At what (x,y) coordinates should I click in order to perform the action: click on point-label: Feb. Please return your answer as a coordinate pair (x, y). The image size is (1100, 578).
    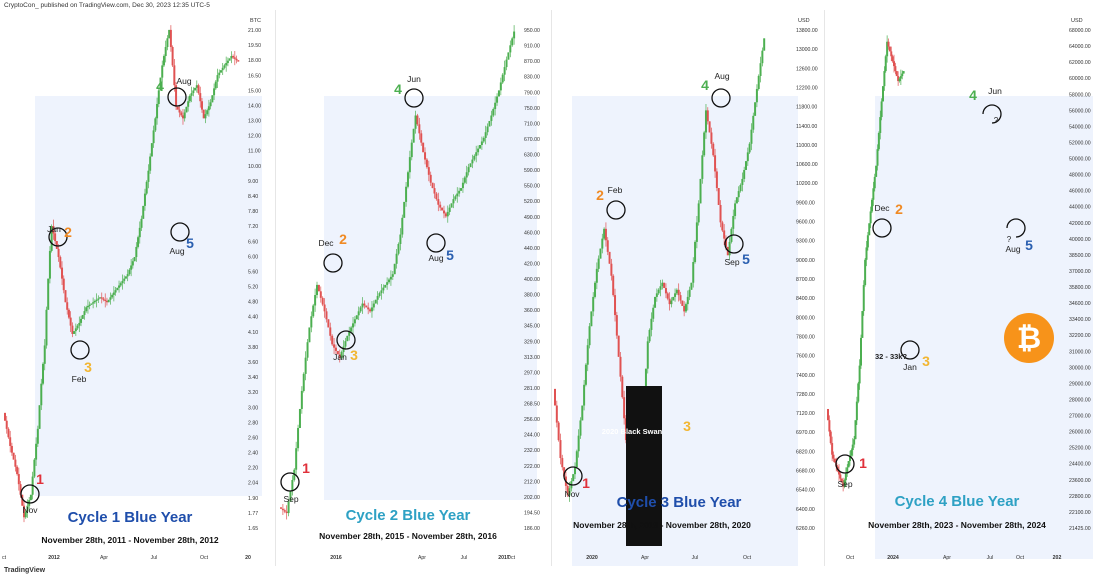
    Looking at the image, I should click on (79, 379).